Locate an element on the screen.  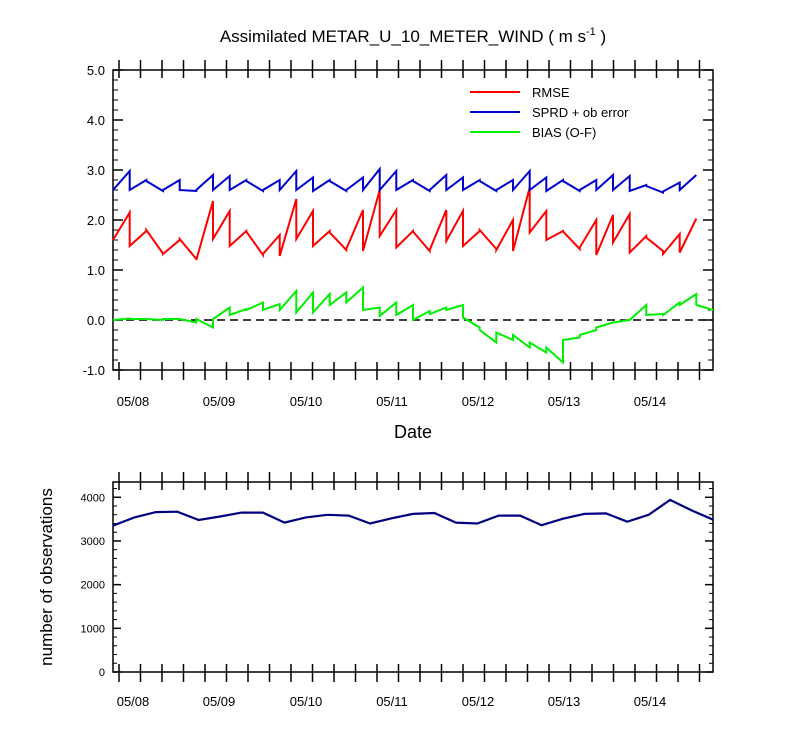
top-ytick-label: 1.0 is located at coordinates (96, 270).